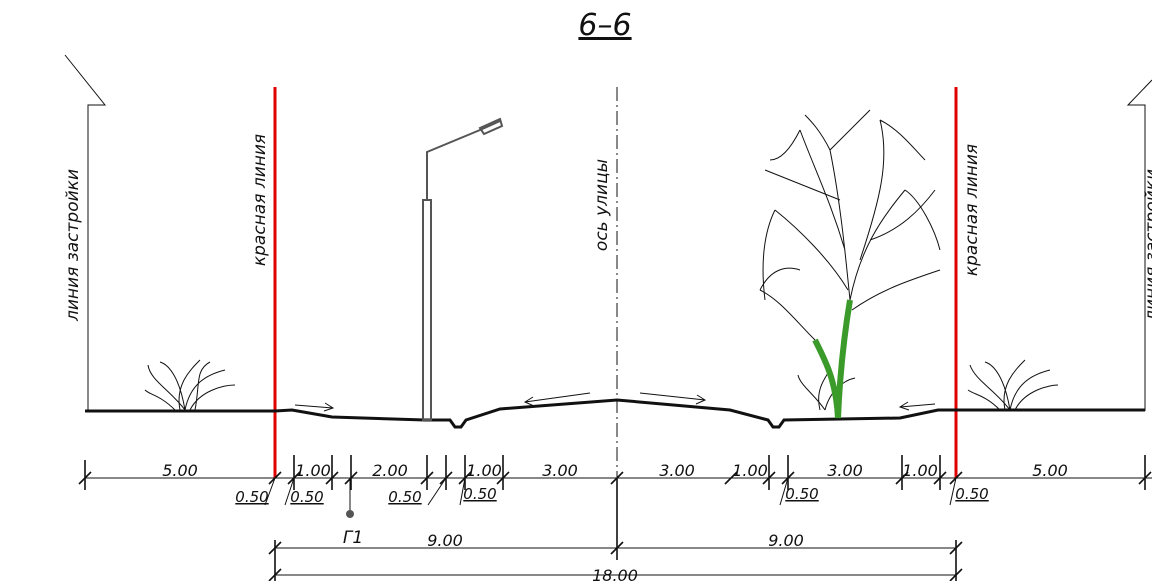  Describe the element at coordinates (602, 205) in the screenshot. I see `axis-label: ось улицы` at that location.